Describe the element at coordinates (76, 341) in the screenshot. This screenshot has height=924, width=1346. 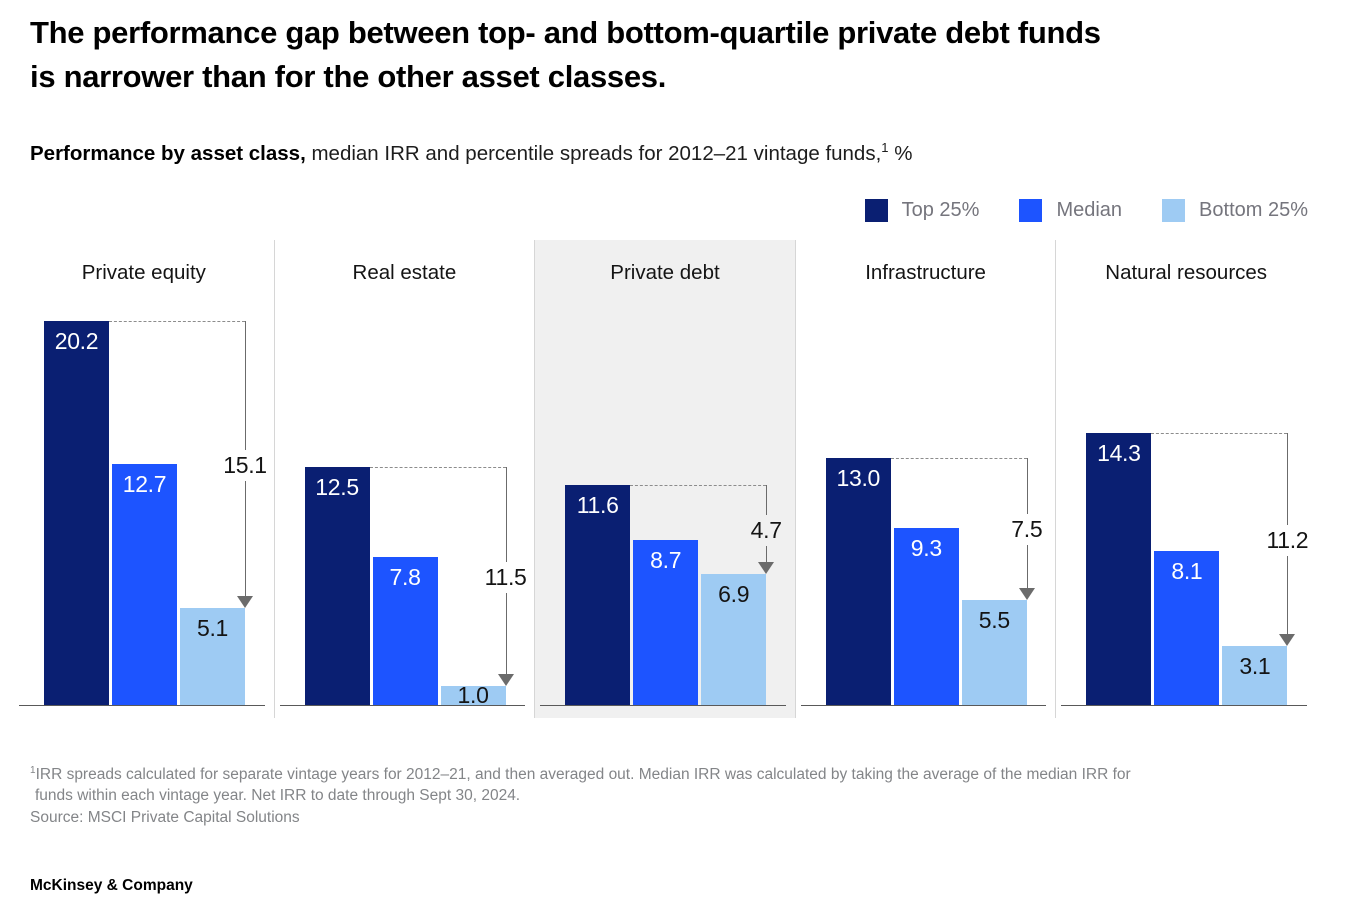
I see `bar-value-label: 20.2` at that location.